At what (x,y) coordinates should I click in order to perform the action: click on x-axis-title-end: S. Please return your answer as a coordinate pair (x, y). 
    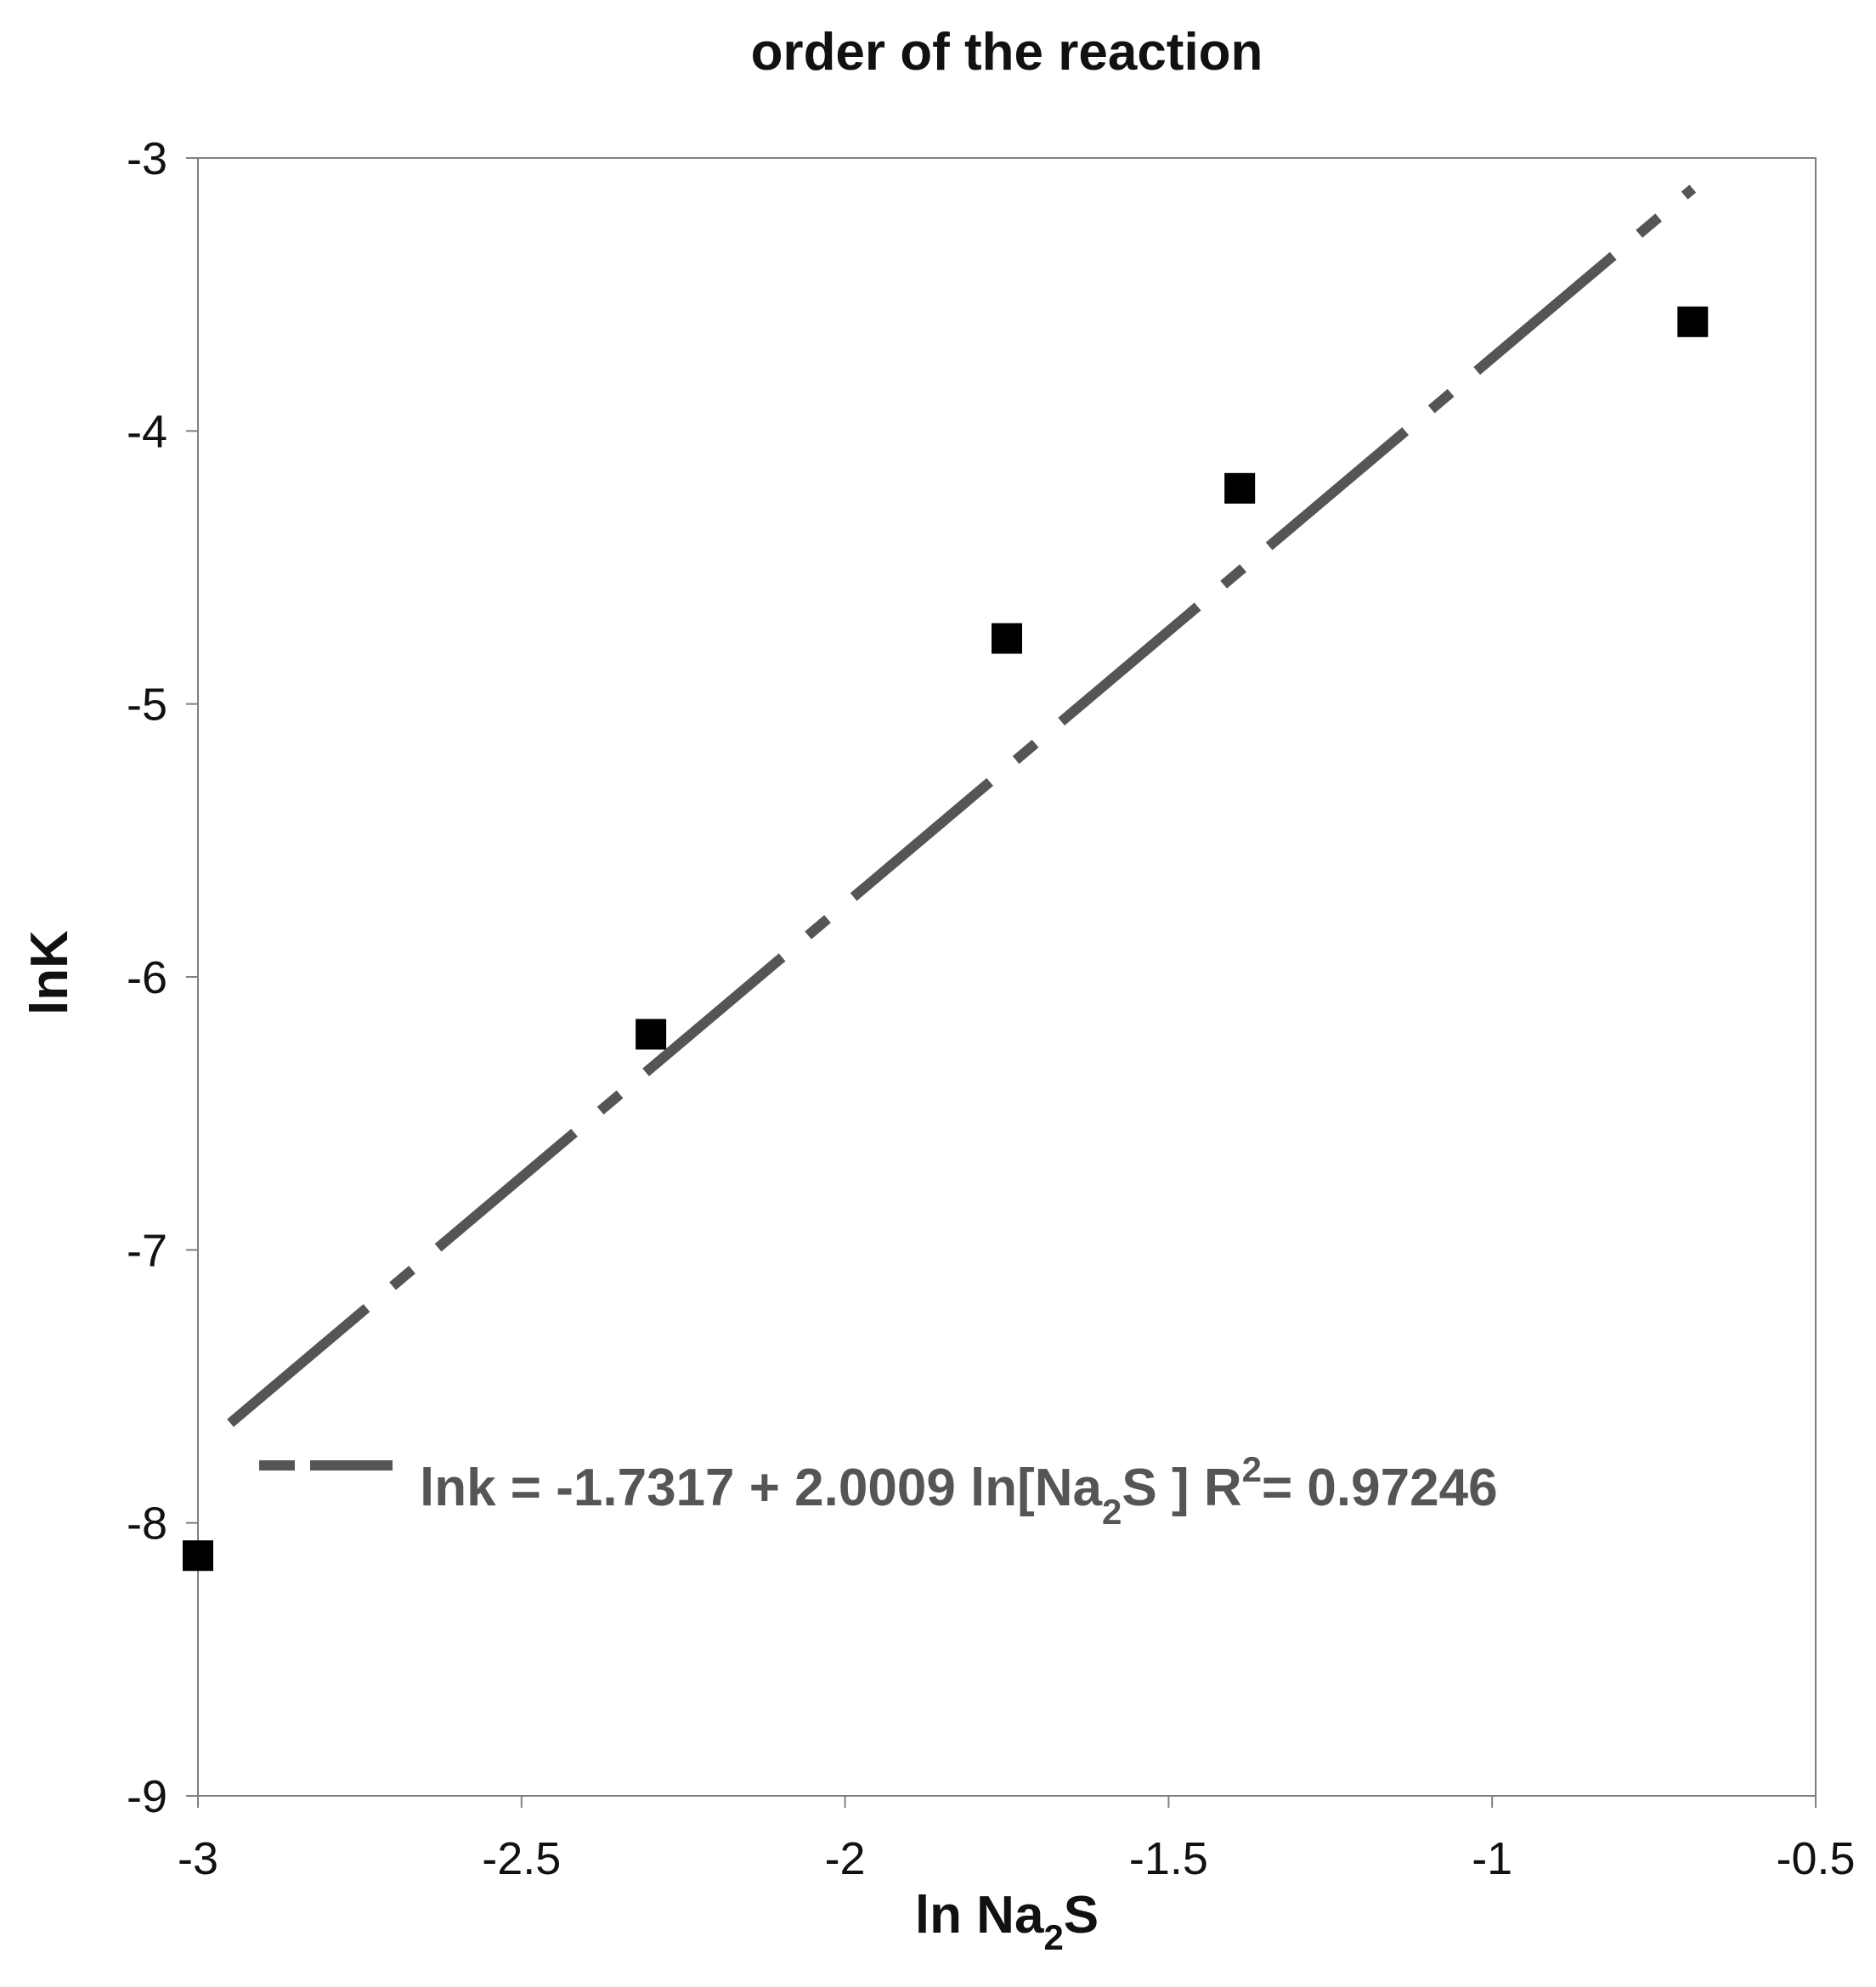
    Looking at the image, I should click on (1081, 1915).